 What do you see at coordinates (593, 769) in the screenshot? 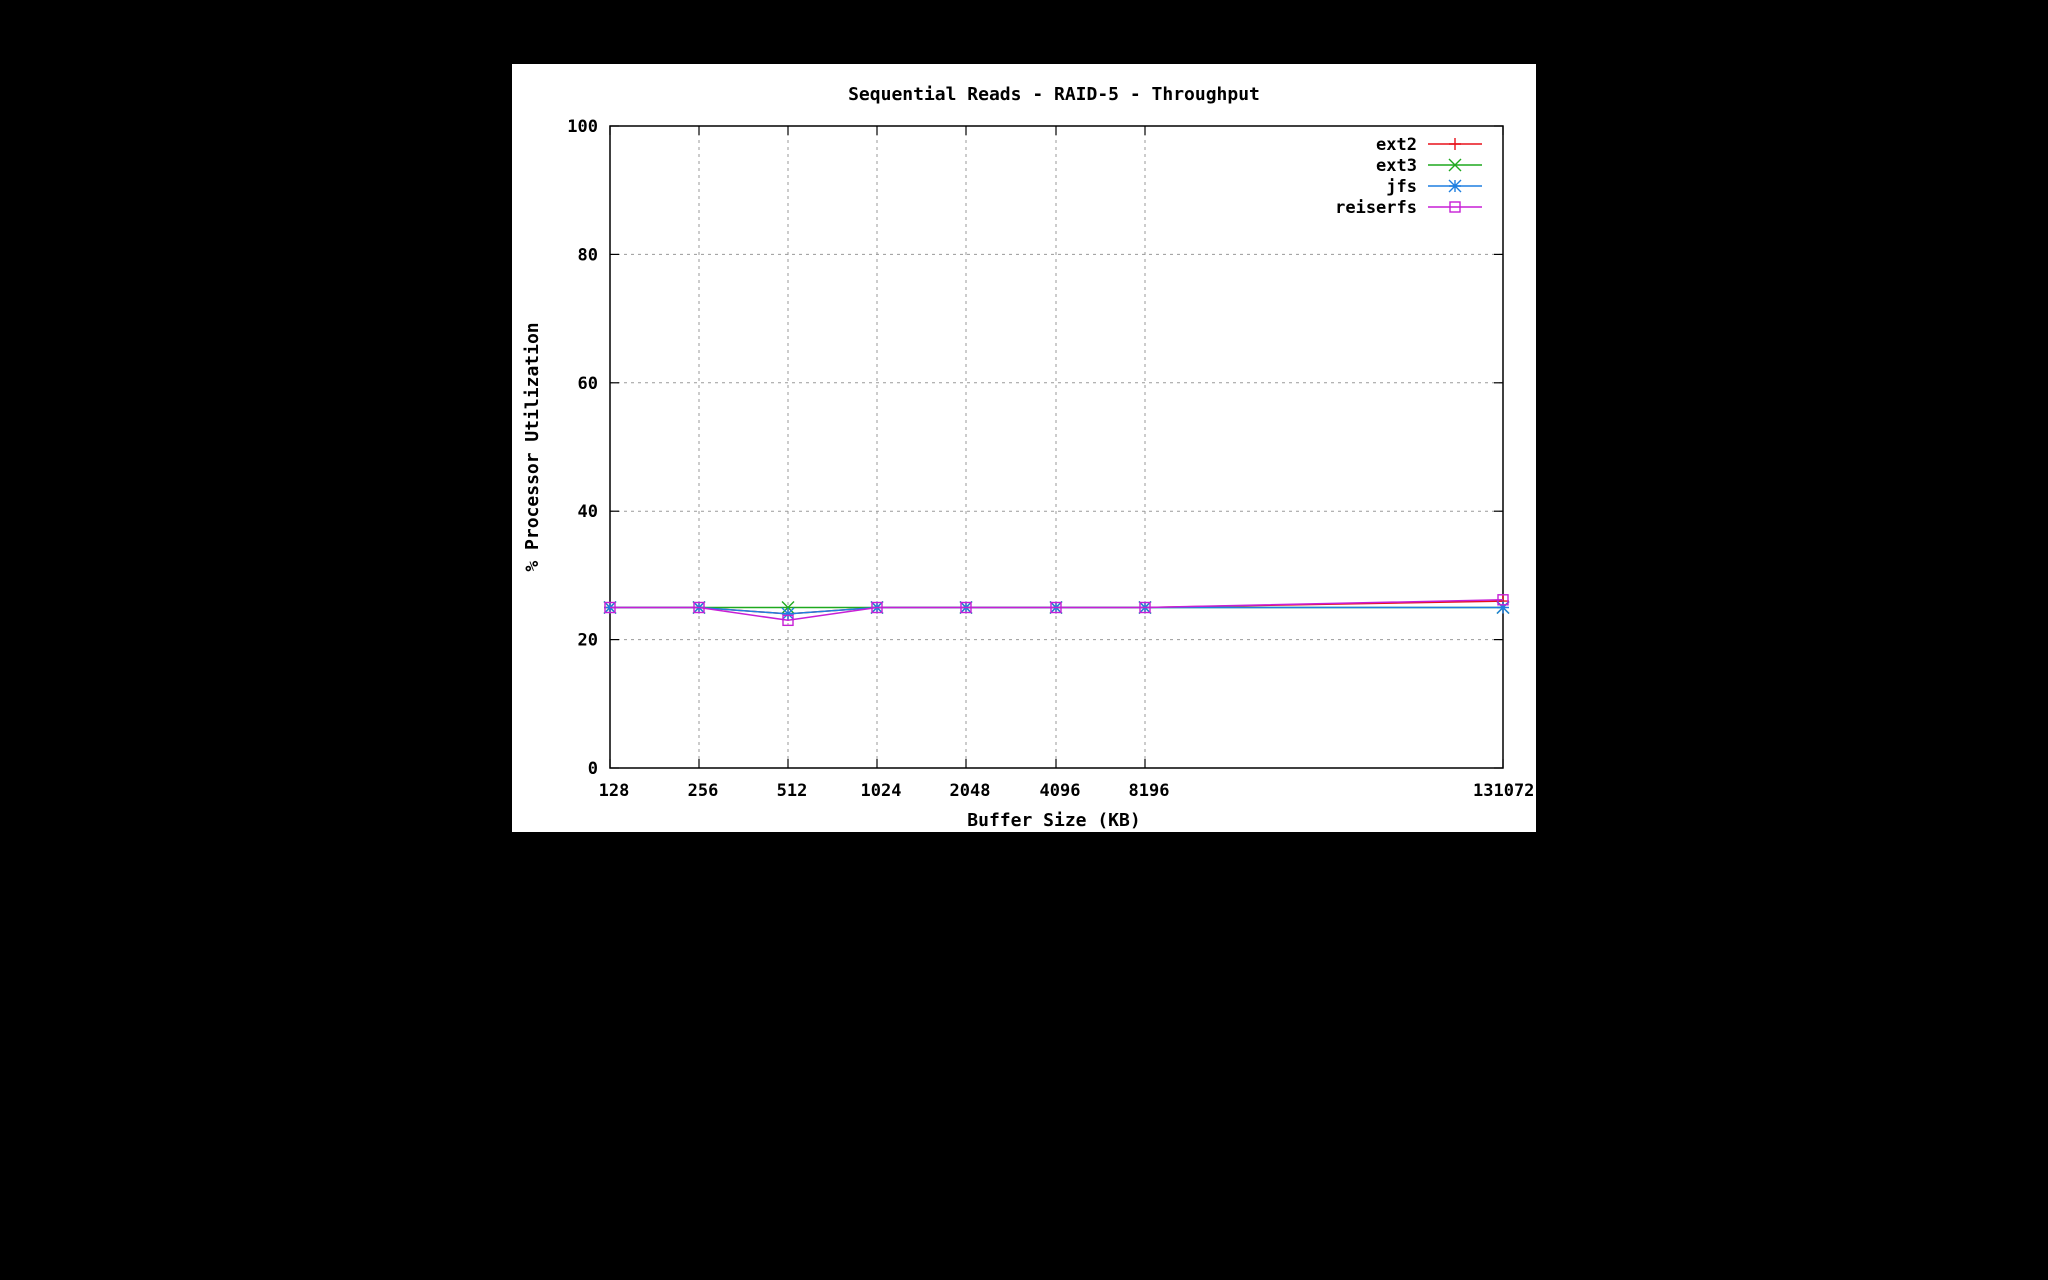
I see `y-tick-label: 0` at bounding box center [593, 769].